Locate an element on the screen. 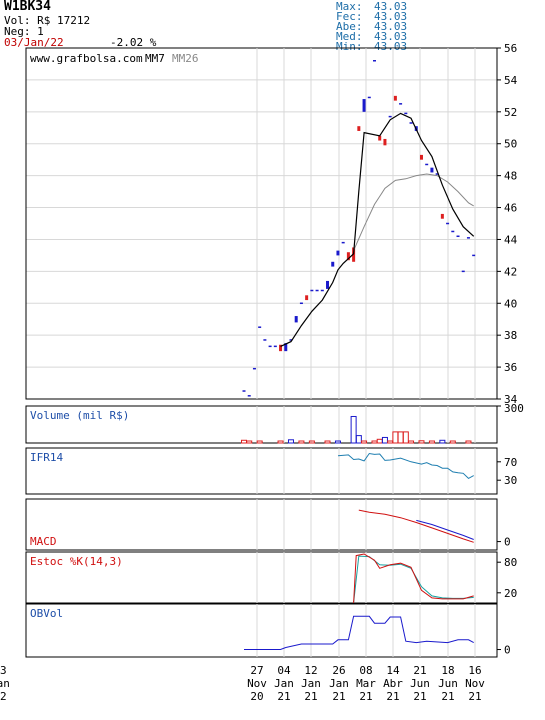 The height and width of the screenshot is (720, 545). volume-text: Vol: R$ 17212 is located at coordinates (47, 20).